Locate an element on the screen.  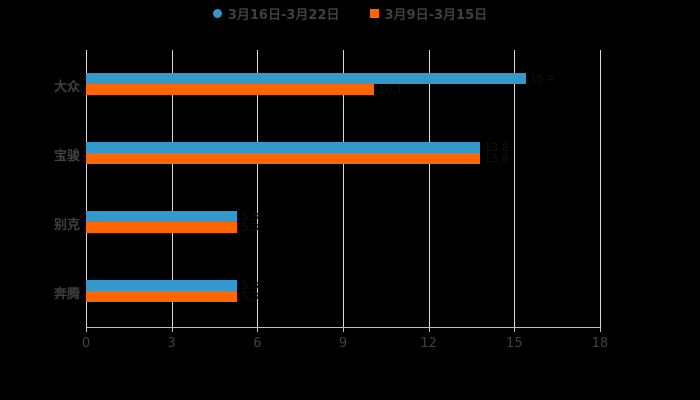
x-tick-label: 9 is located at coordinates (343, 343).